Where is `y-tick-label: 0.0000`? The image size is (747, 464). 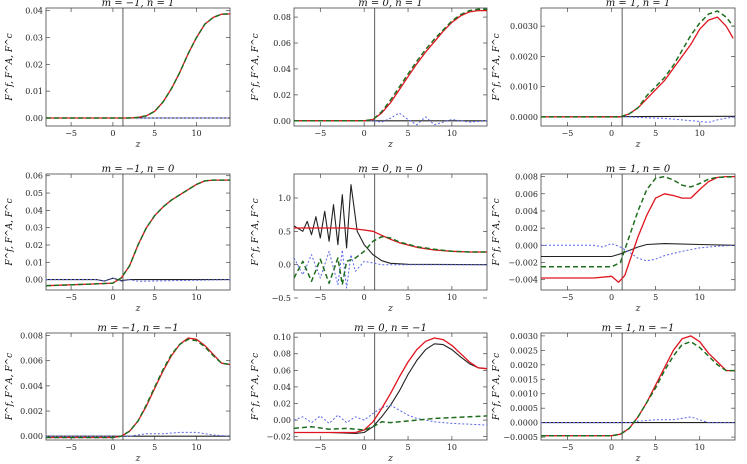 y-tick-label: 0.0000 is located at coordinates (524, 117).